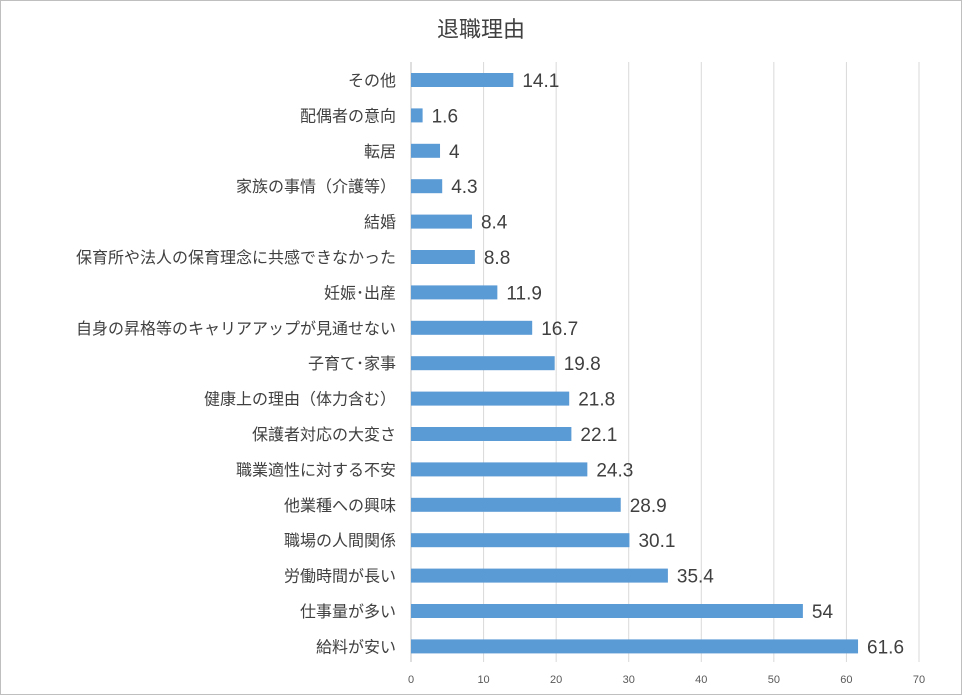 The width and height of the screenshot is (962, 695). What do you see at coordinates (524, 293) in the screenshot?
I see `value-label: 11.9` at bounding box center [524, 293].